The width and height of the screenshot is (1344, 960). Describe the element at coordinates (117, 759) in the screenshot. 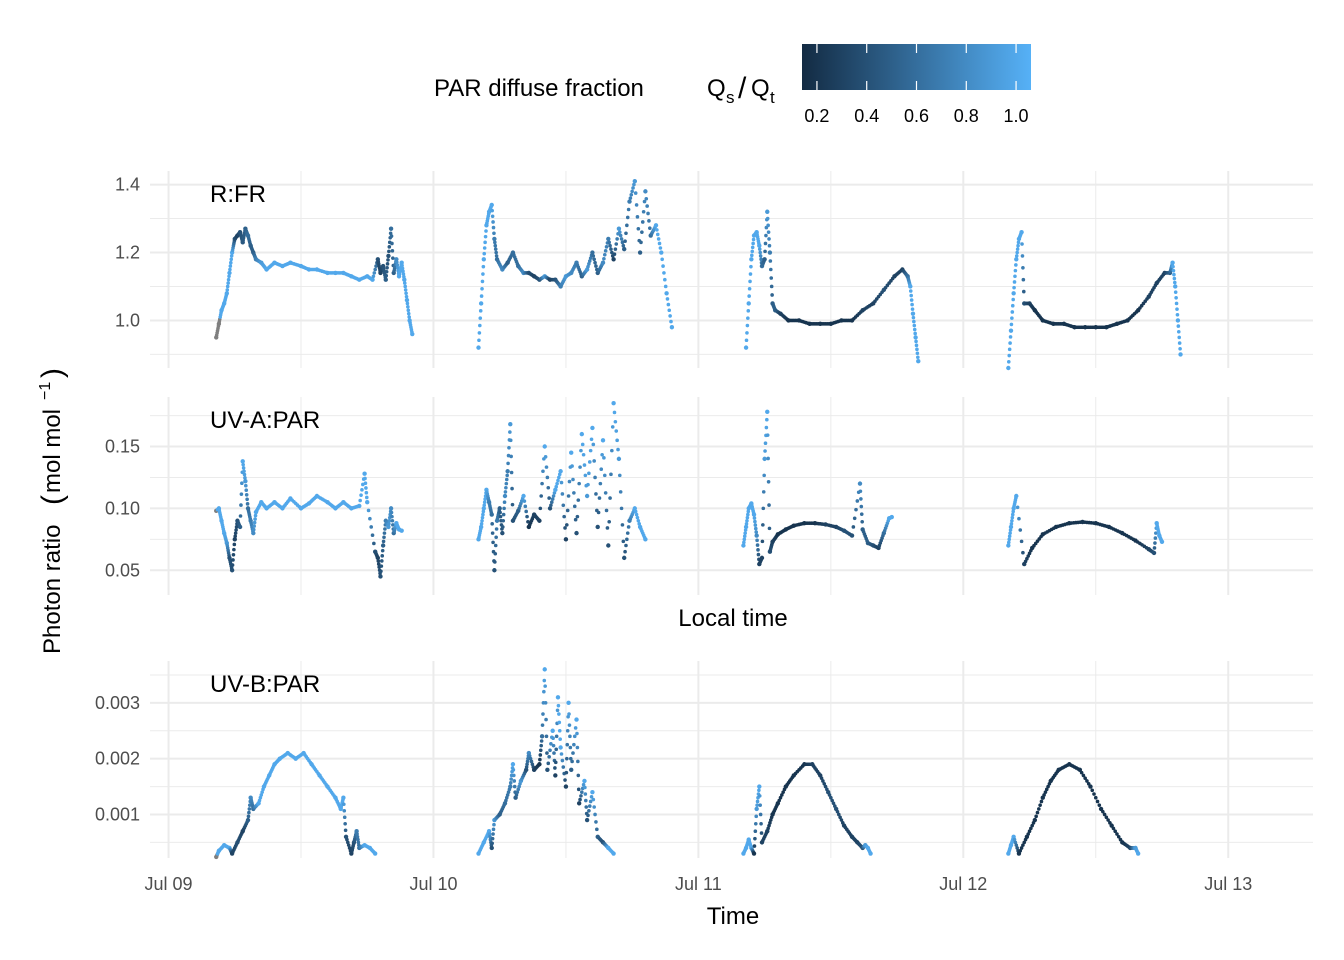

I see `y-tick-label: 0.002` at that location.